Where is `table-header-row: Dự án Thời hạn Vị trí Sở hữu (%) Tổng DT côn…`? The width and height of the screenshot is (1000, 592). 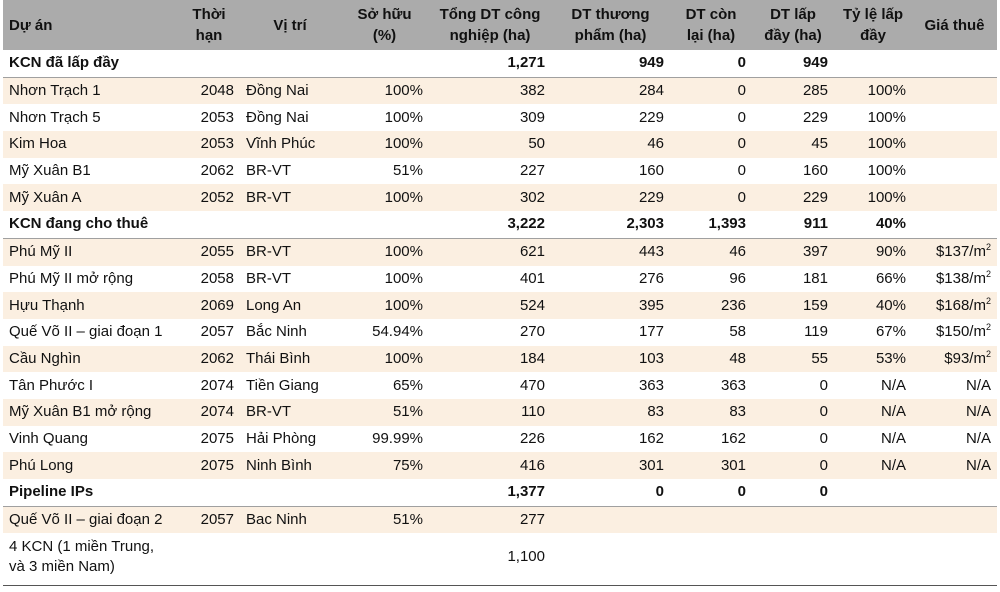
table-header-row: Dự án Thời hạn Vị trí Sở hữu (%) Tổng DT côn… is located at coordinates (500, 25).